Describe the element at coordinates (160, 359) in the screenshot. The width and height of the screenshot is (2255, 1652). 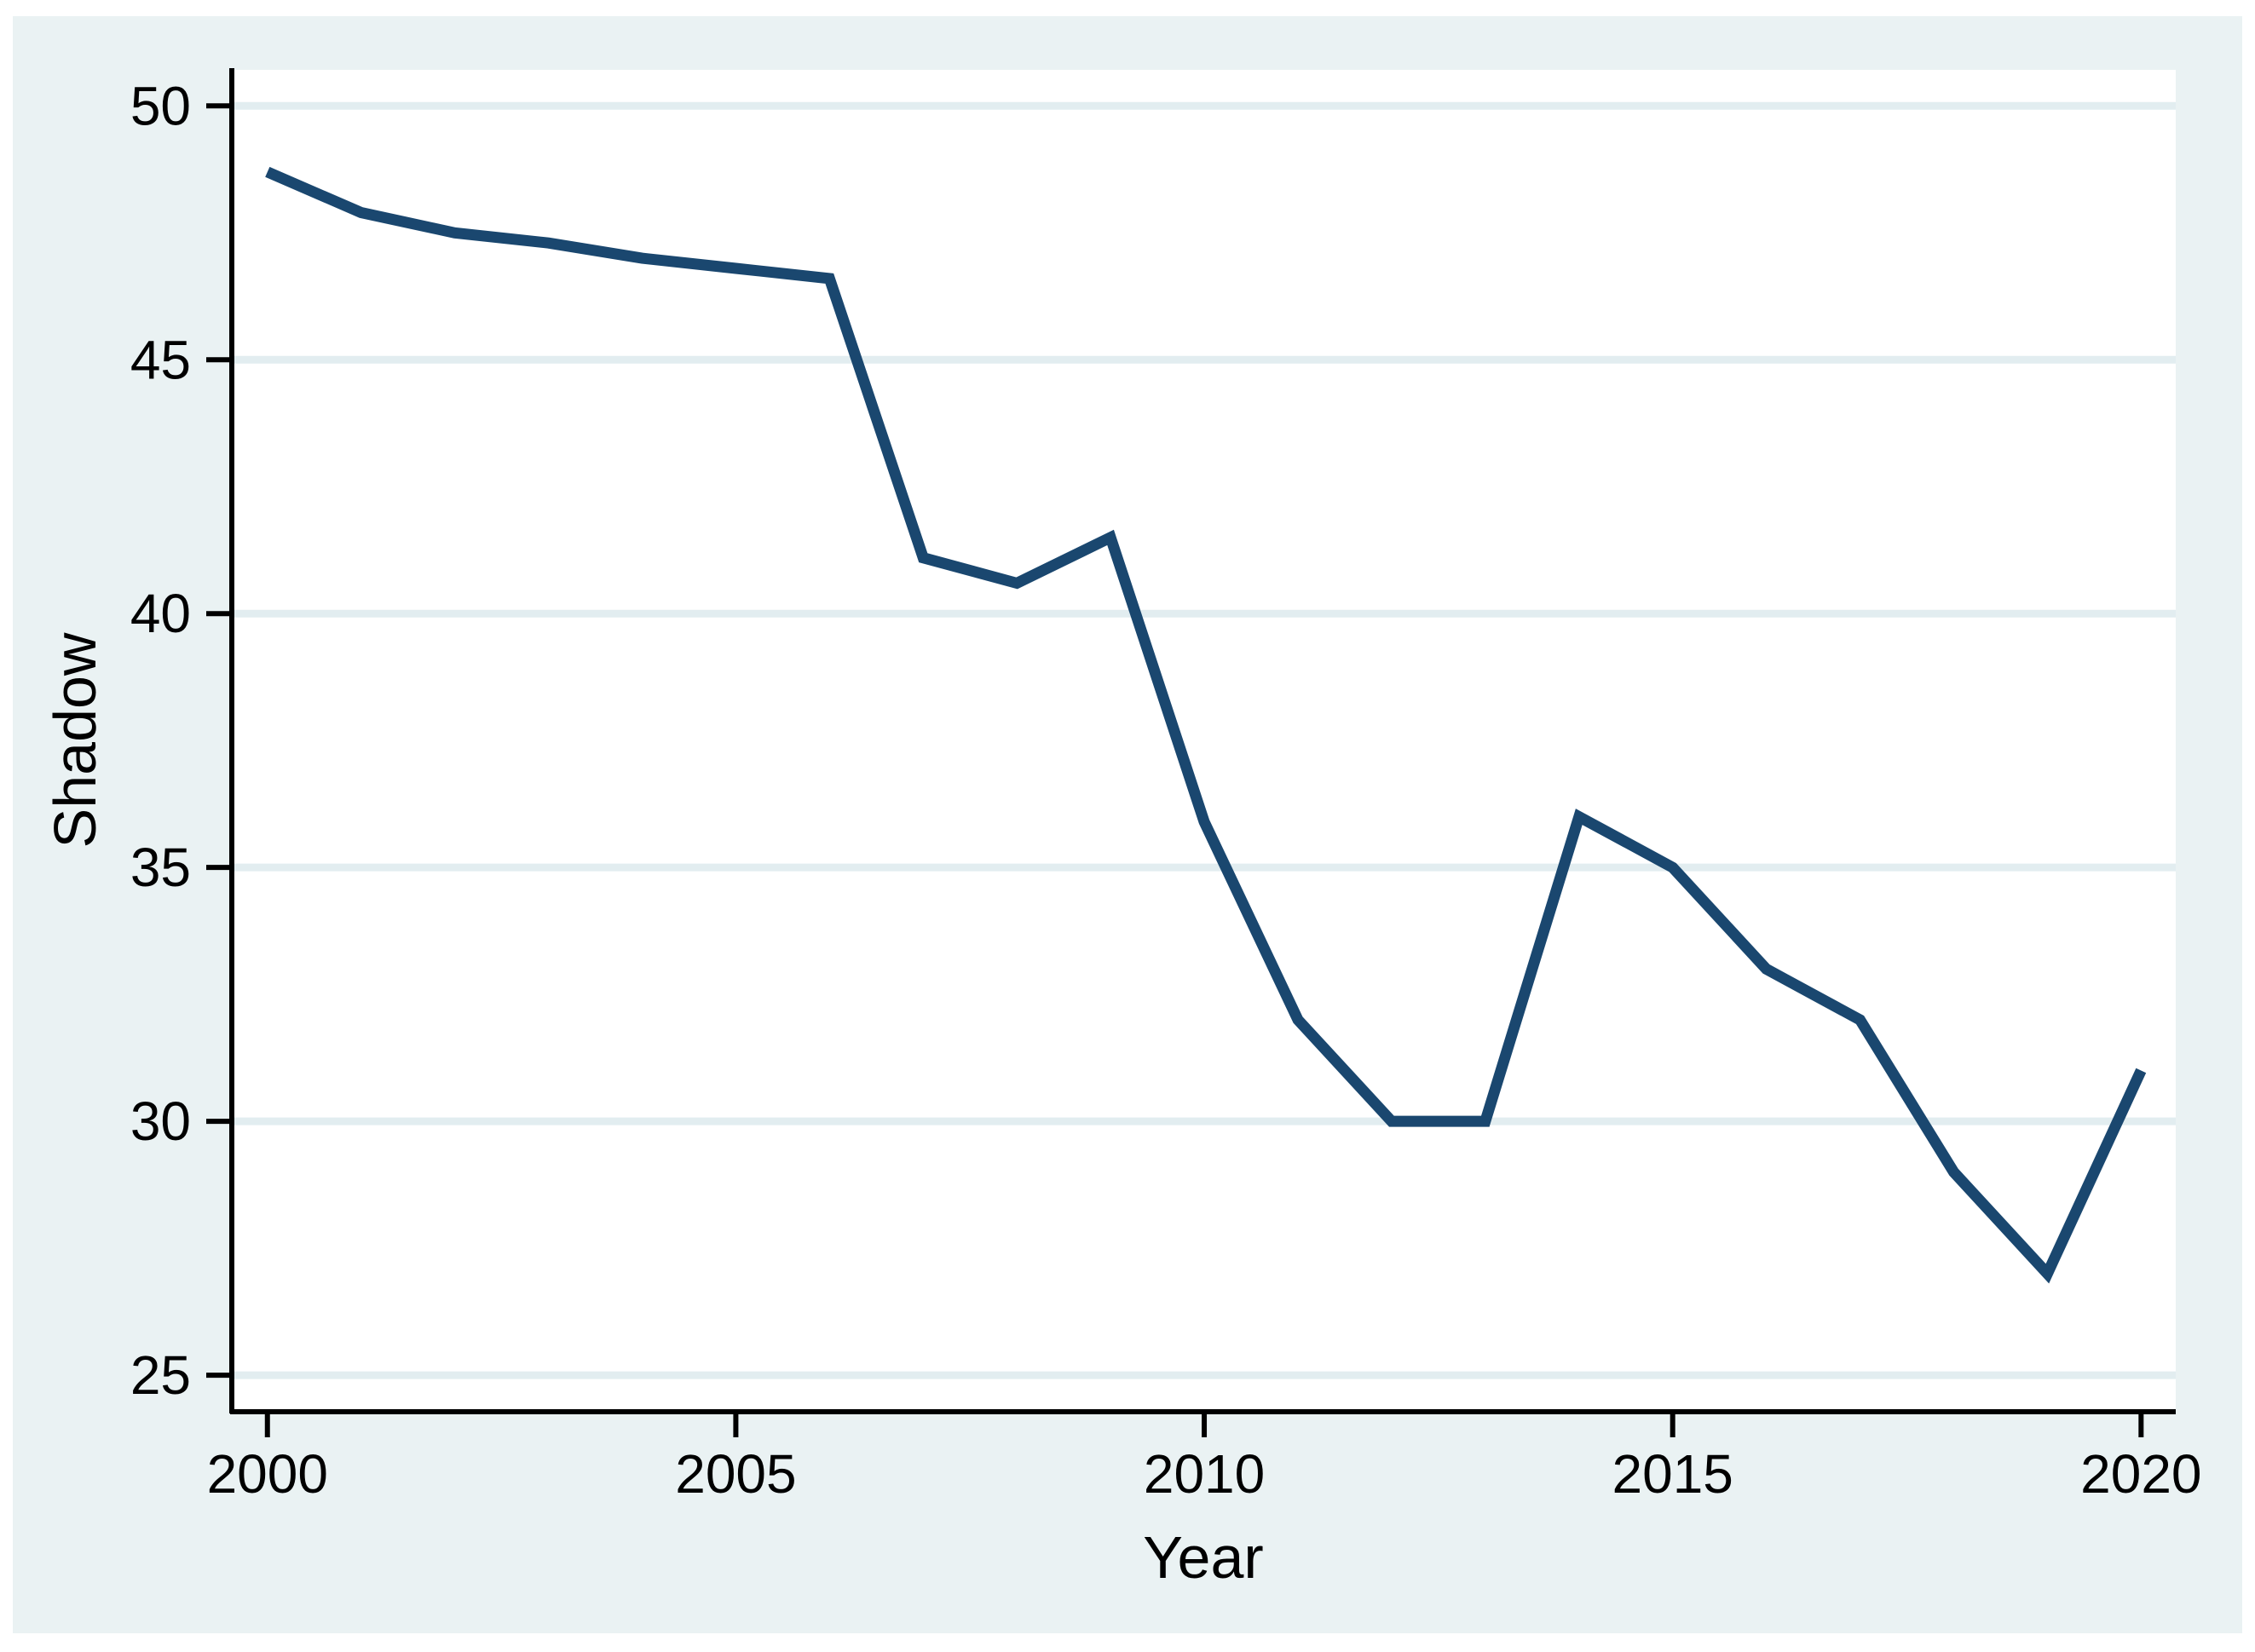
I see `y-tick-label: 45` at that location.